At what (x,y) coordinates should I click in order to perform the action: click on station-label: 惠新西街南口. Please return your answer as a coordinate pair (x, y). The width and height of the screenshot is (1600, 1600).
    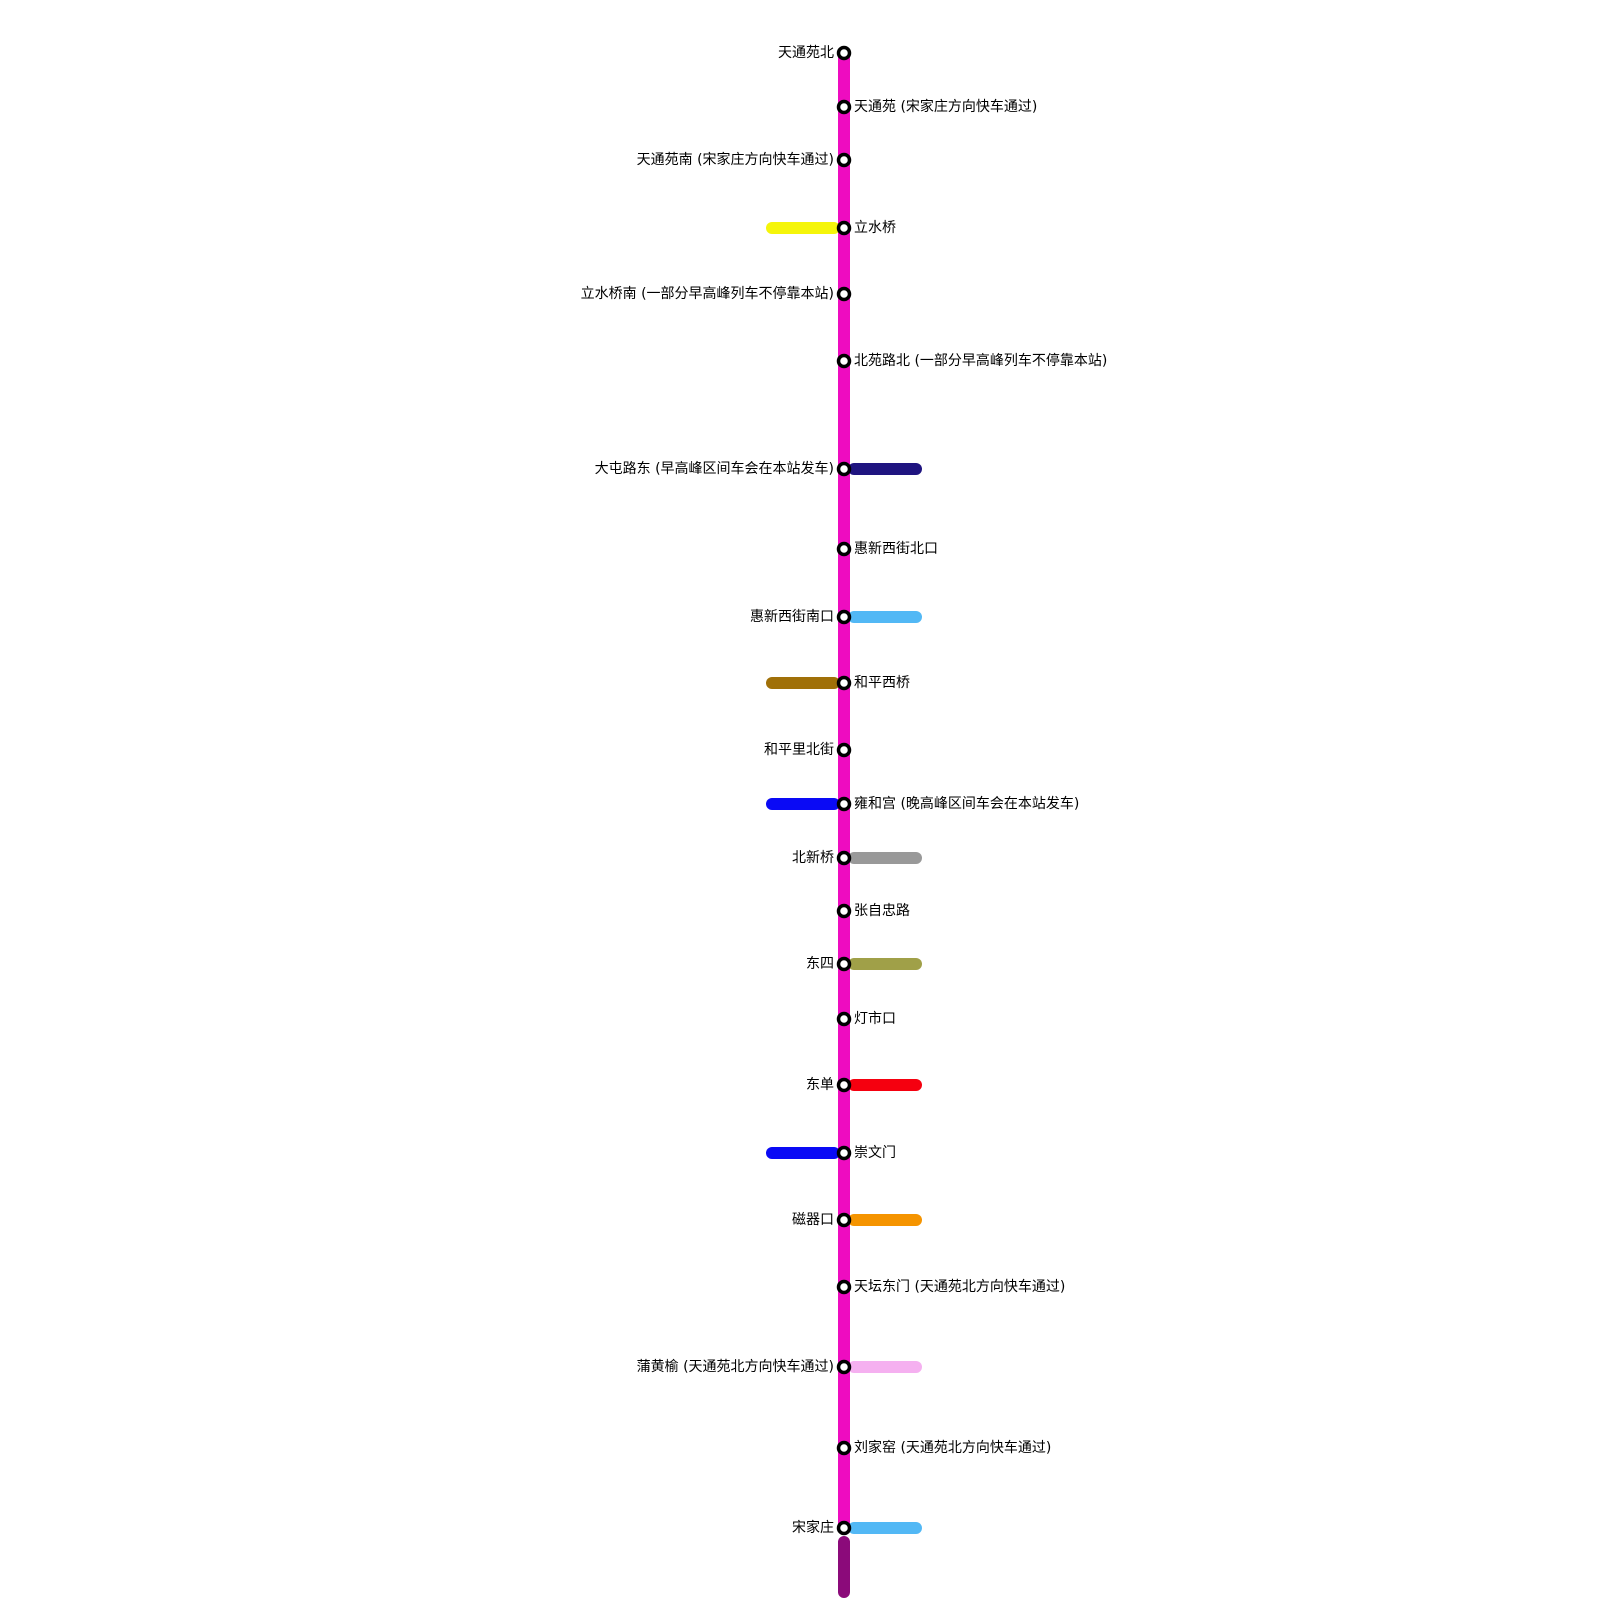
    Looking at the image, I should click on (792, 617).